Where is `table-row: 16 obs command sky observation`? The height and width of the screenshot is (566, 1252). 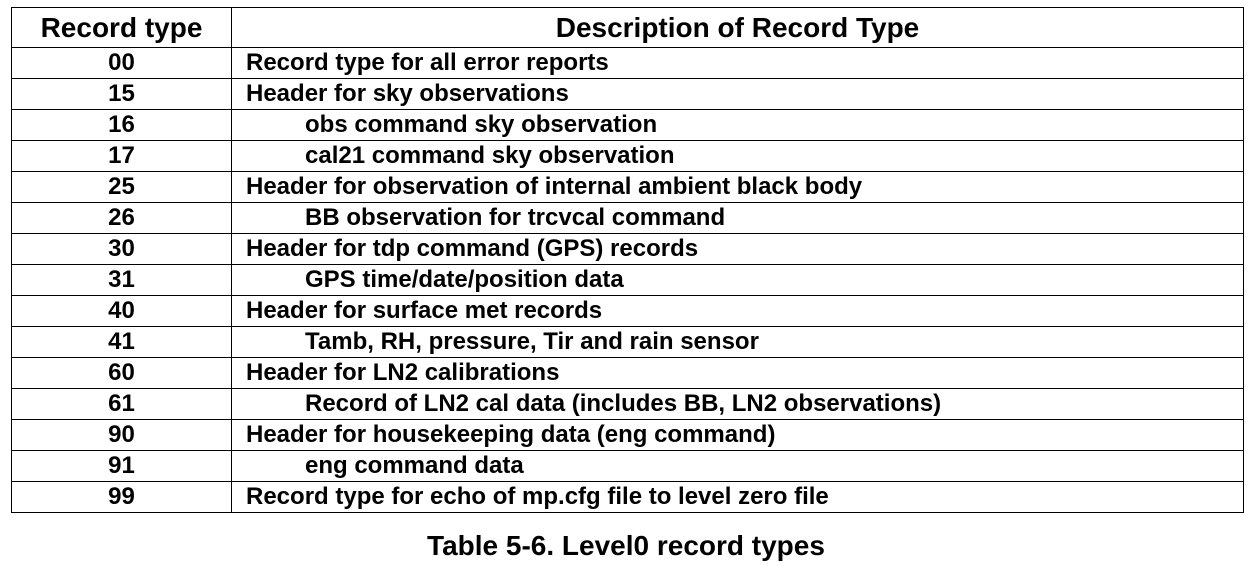 table-row: 16 obs command sky observation is located at coordinates (627, 125).